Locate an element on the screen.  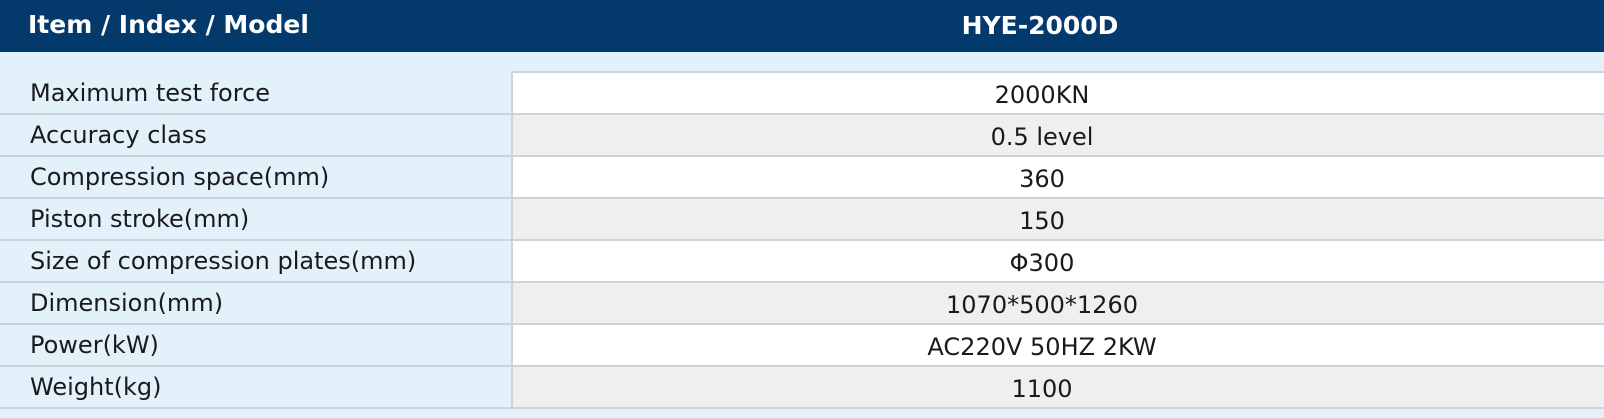
header-cell: HYE-2000D is located at coordinates (1040, 25).